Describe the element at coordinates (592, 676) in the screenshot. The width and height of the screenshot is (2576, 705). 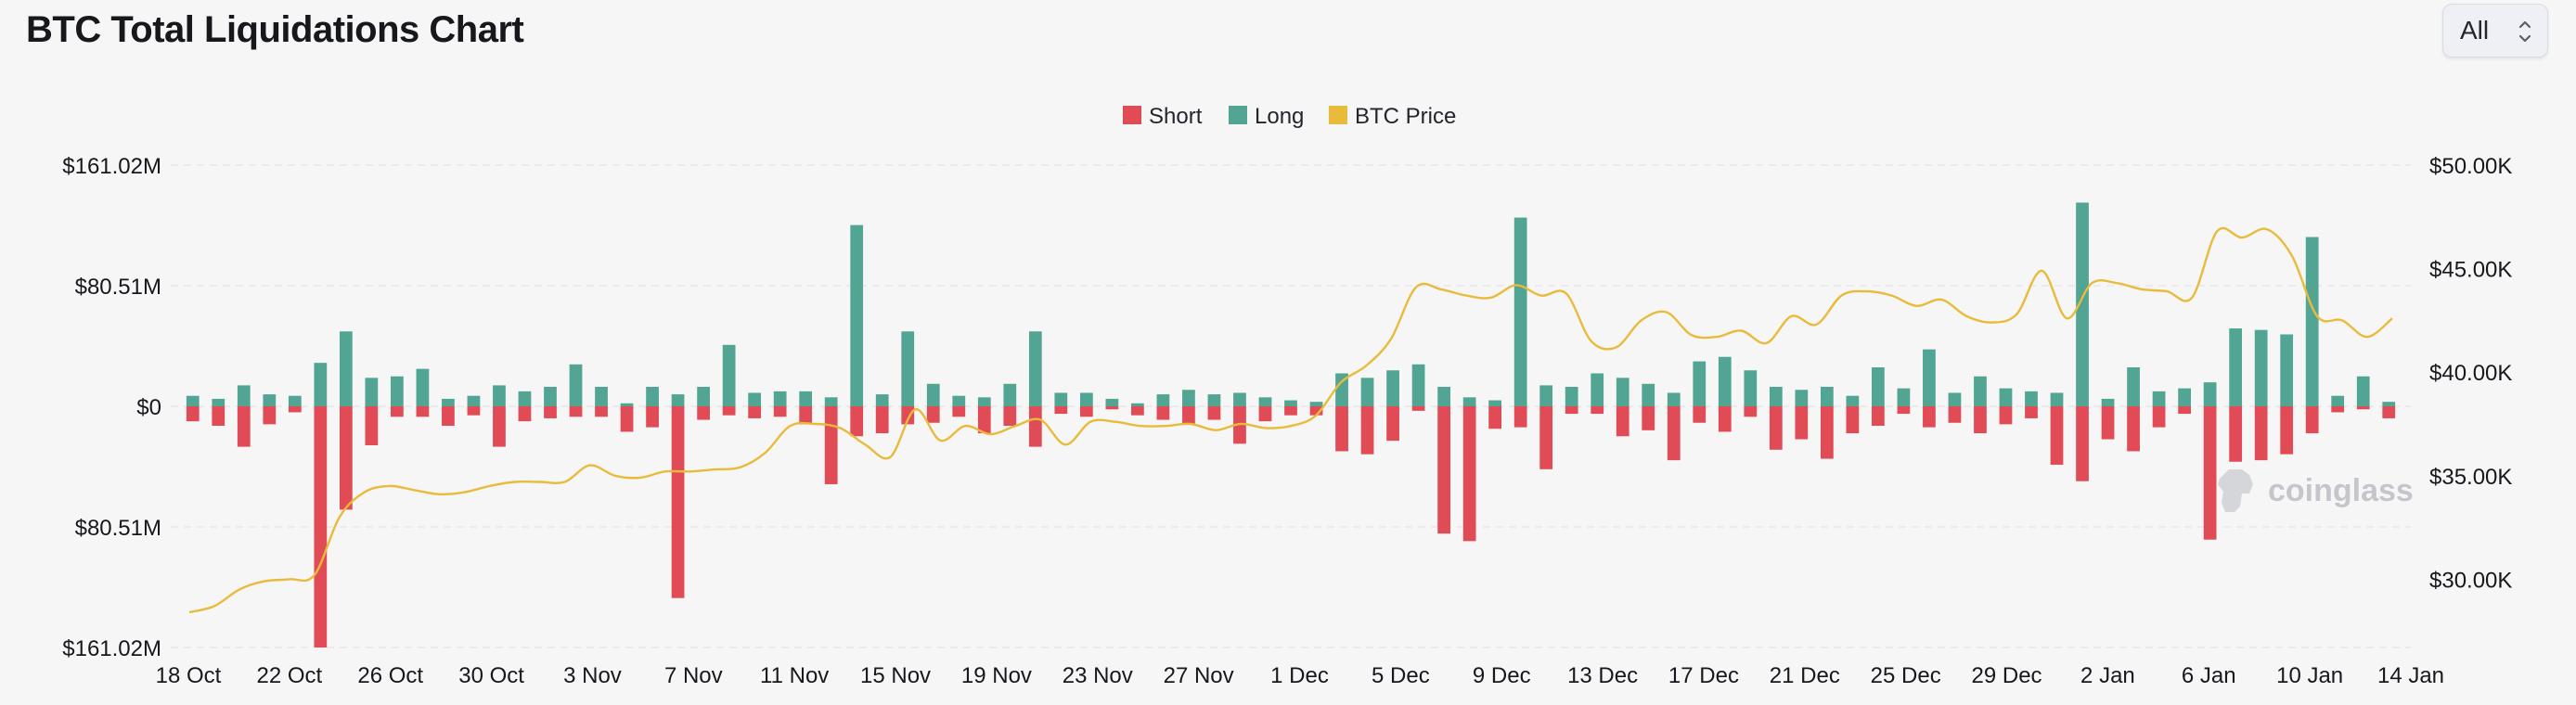
I see `x-tick-label: 3 Nov` at that location.